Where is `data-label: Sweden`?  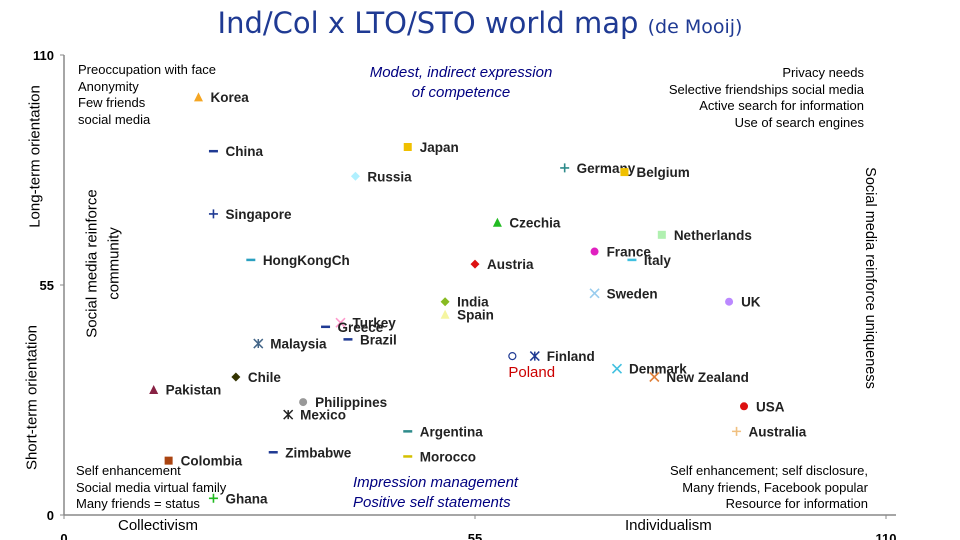
data-label: Sweden is located at coordinates (632, 293).